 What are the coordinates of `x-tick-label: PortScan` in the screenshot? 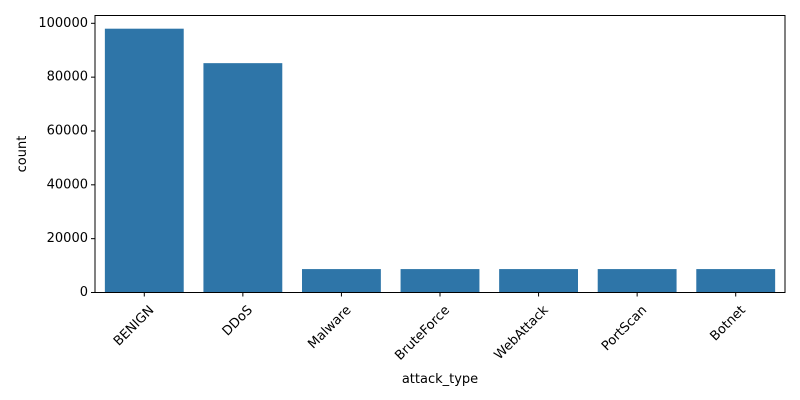 It's located at (624, 328).